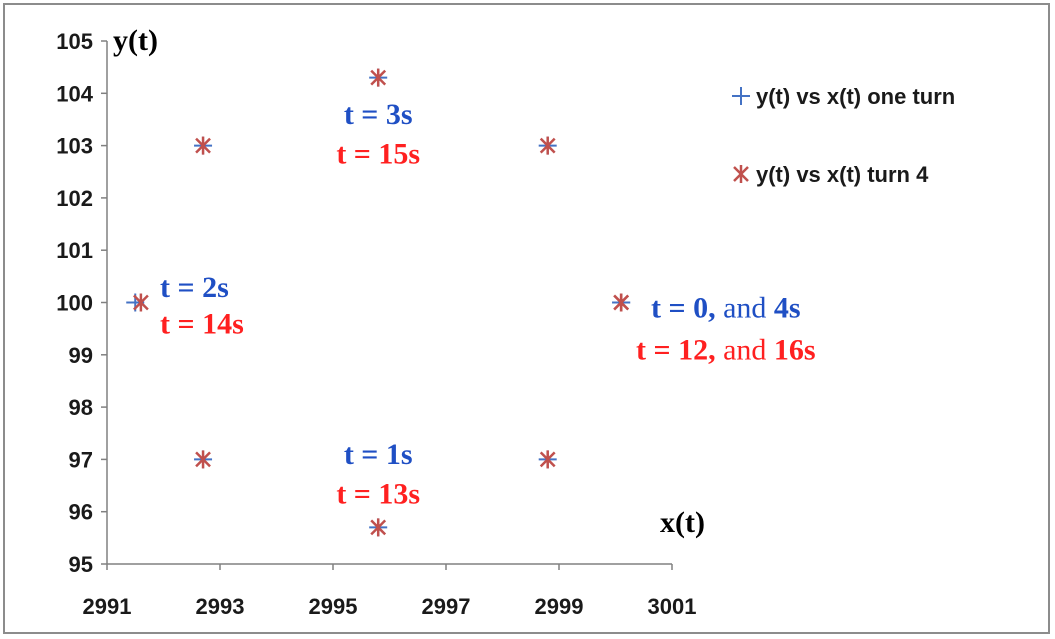 The width and height of the screenshot is (1055, 639). I want to click on legend-label: y(t) vs x(t) turn 4, so click(842, 174).